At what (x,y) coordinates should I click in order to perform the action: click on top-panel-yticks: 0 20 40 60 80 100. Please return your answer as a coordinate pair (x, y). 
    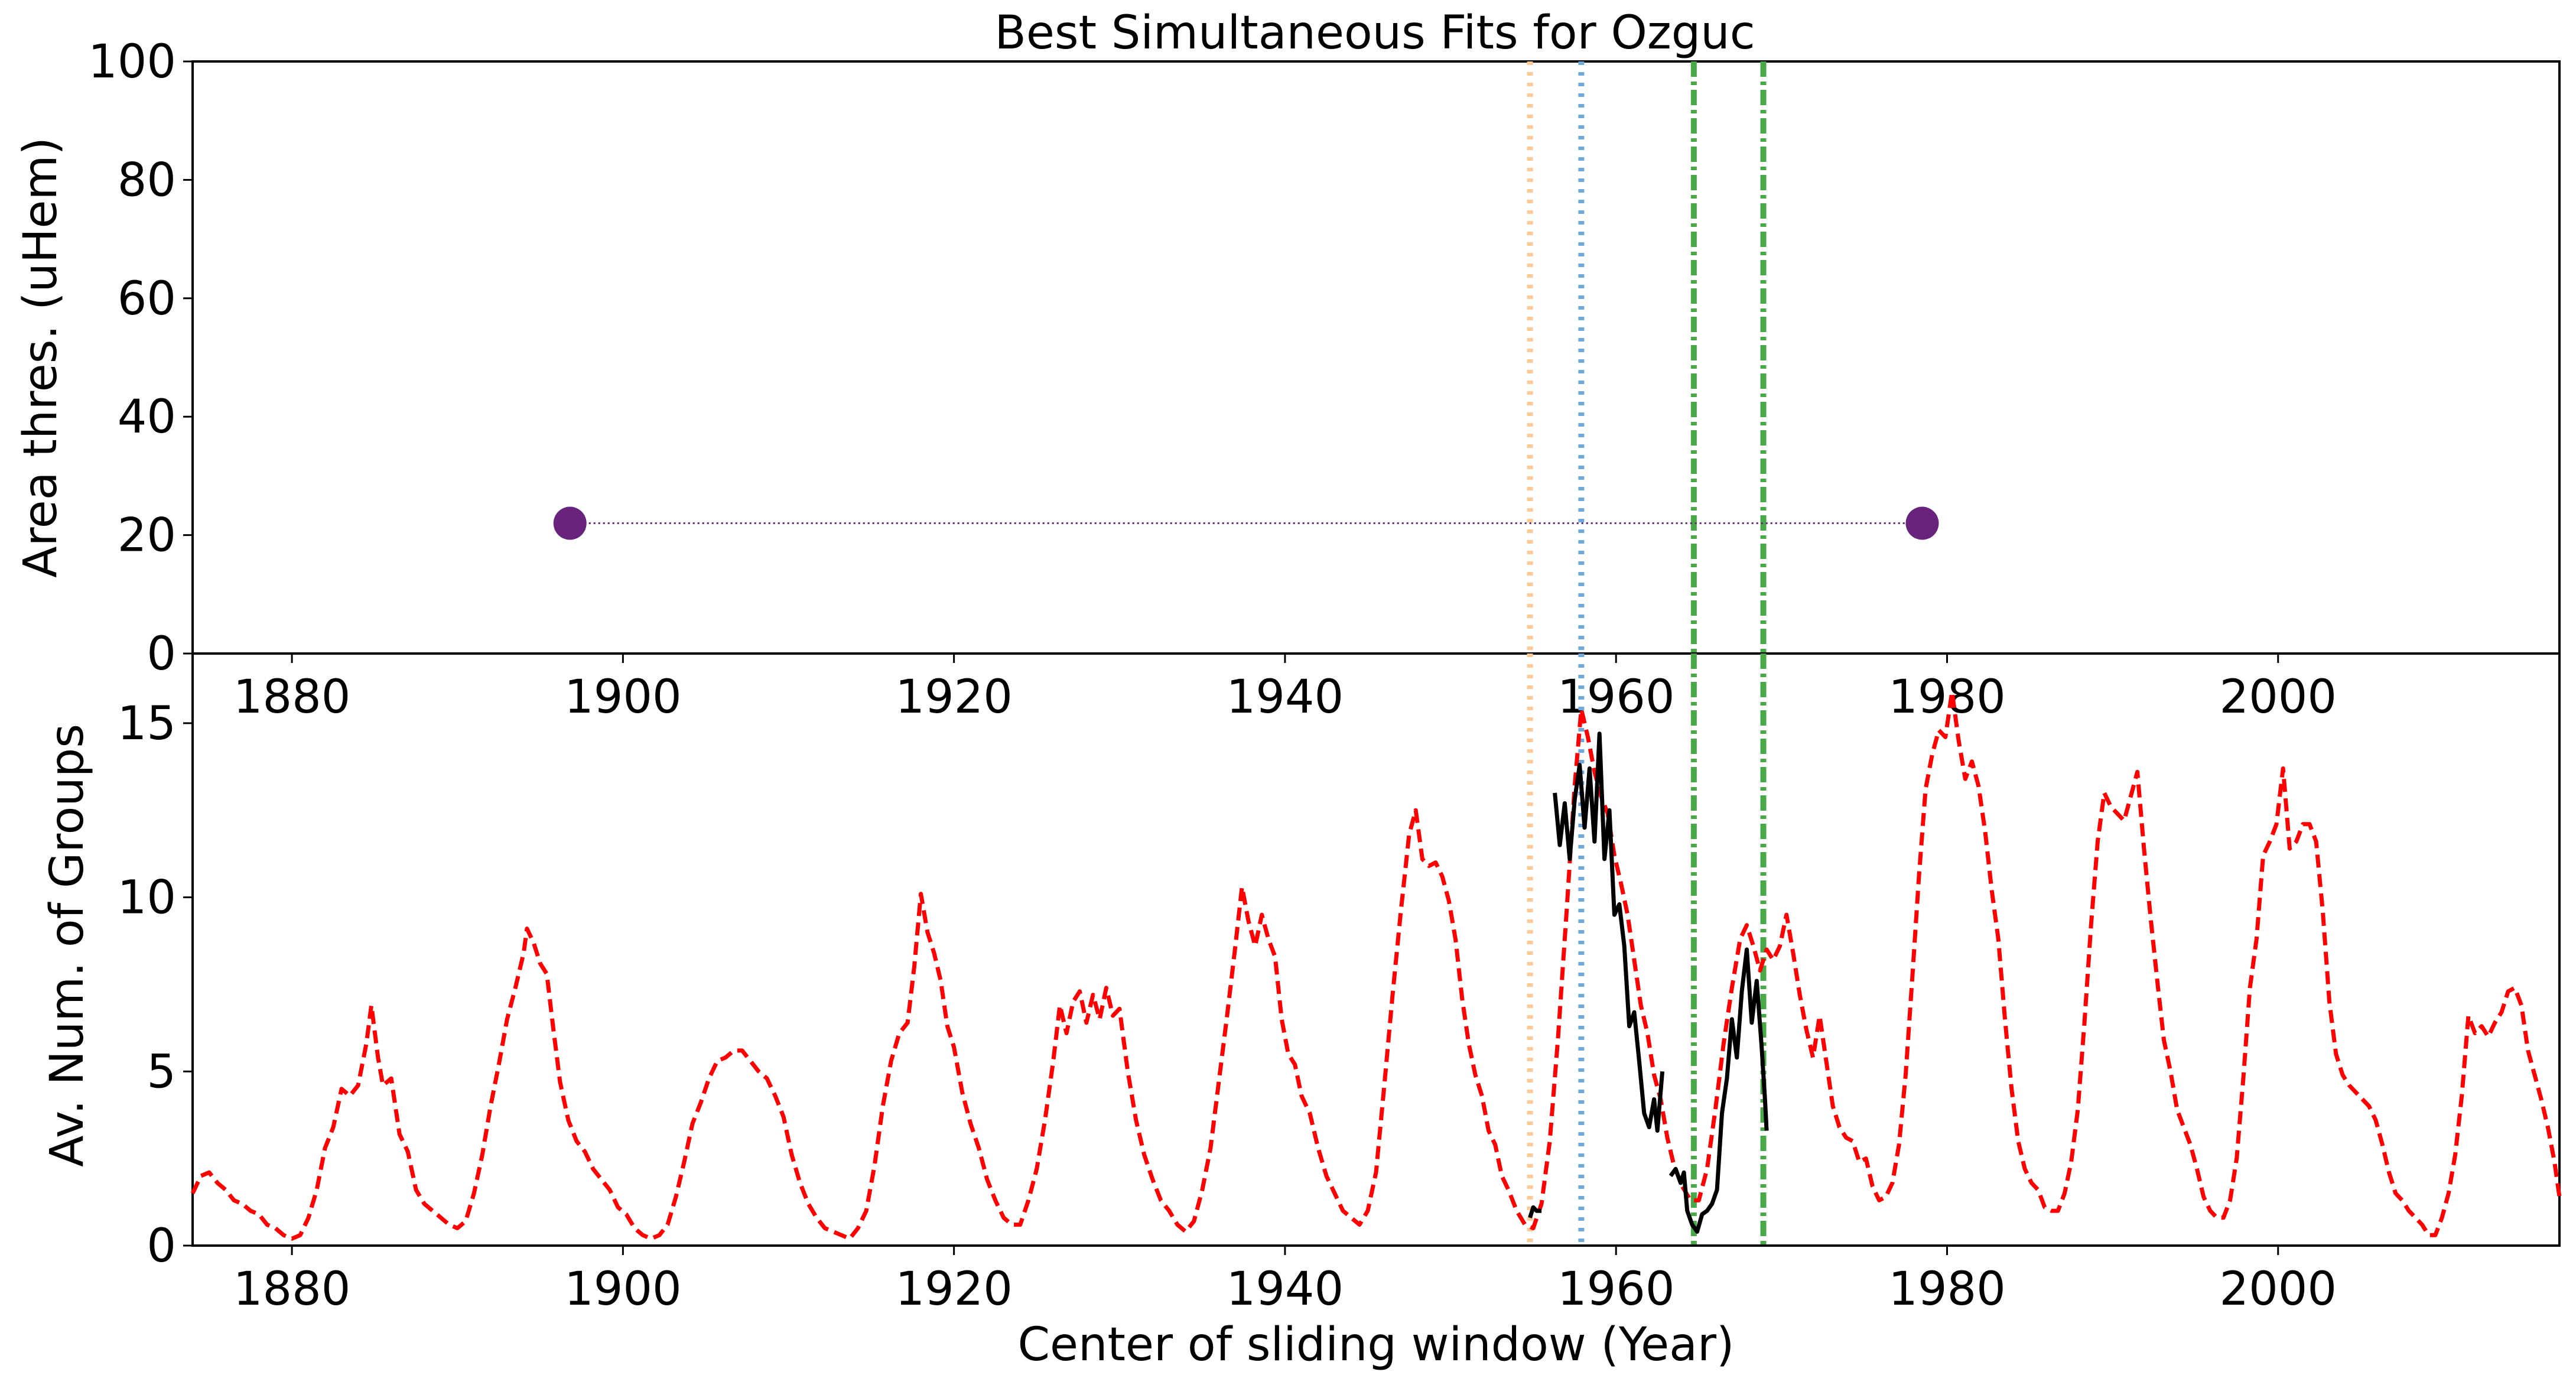
    Looking at the image, I should click on (140, 358).